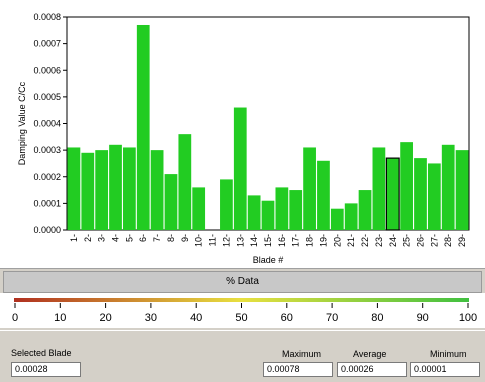 This screenshot has width=485, height=382. I want to click on x-tick-label: 4-, so click(116, 238).